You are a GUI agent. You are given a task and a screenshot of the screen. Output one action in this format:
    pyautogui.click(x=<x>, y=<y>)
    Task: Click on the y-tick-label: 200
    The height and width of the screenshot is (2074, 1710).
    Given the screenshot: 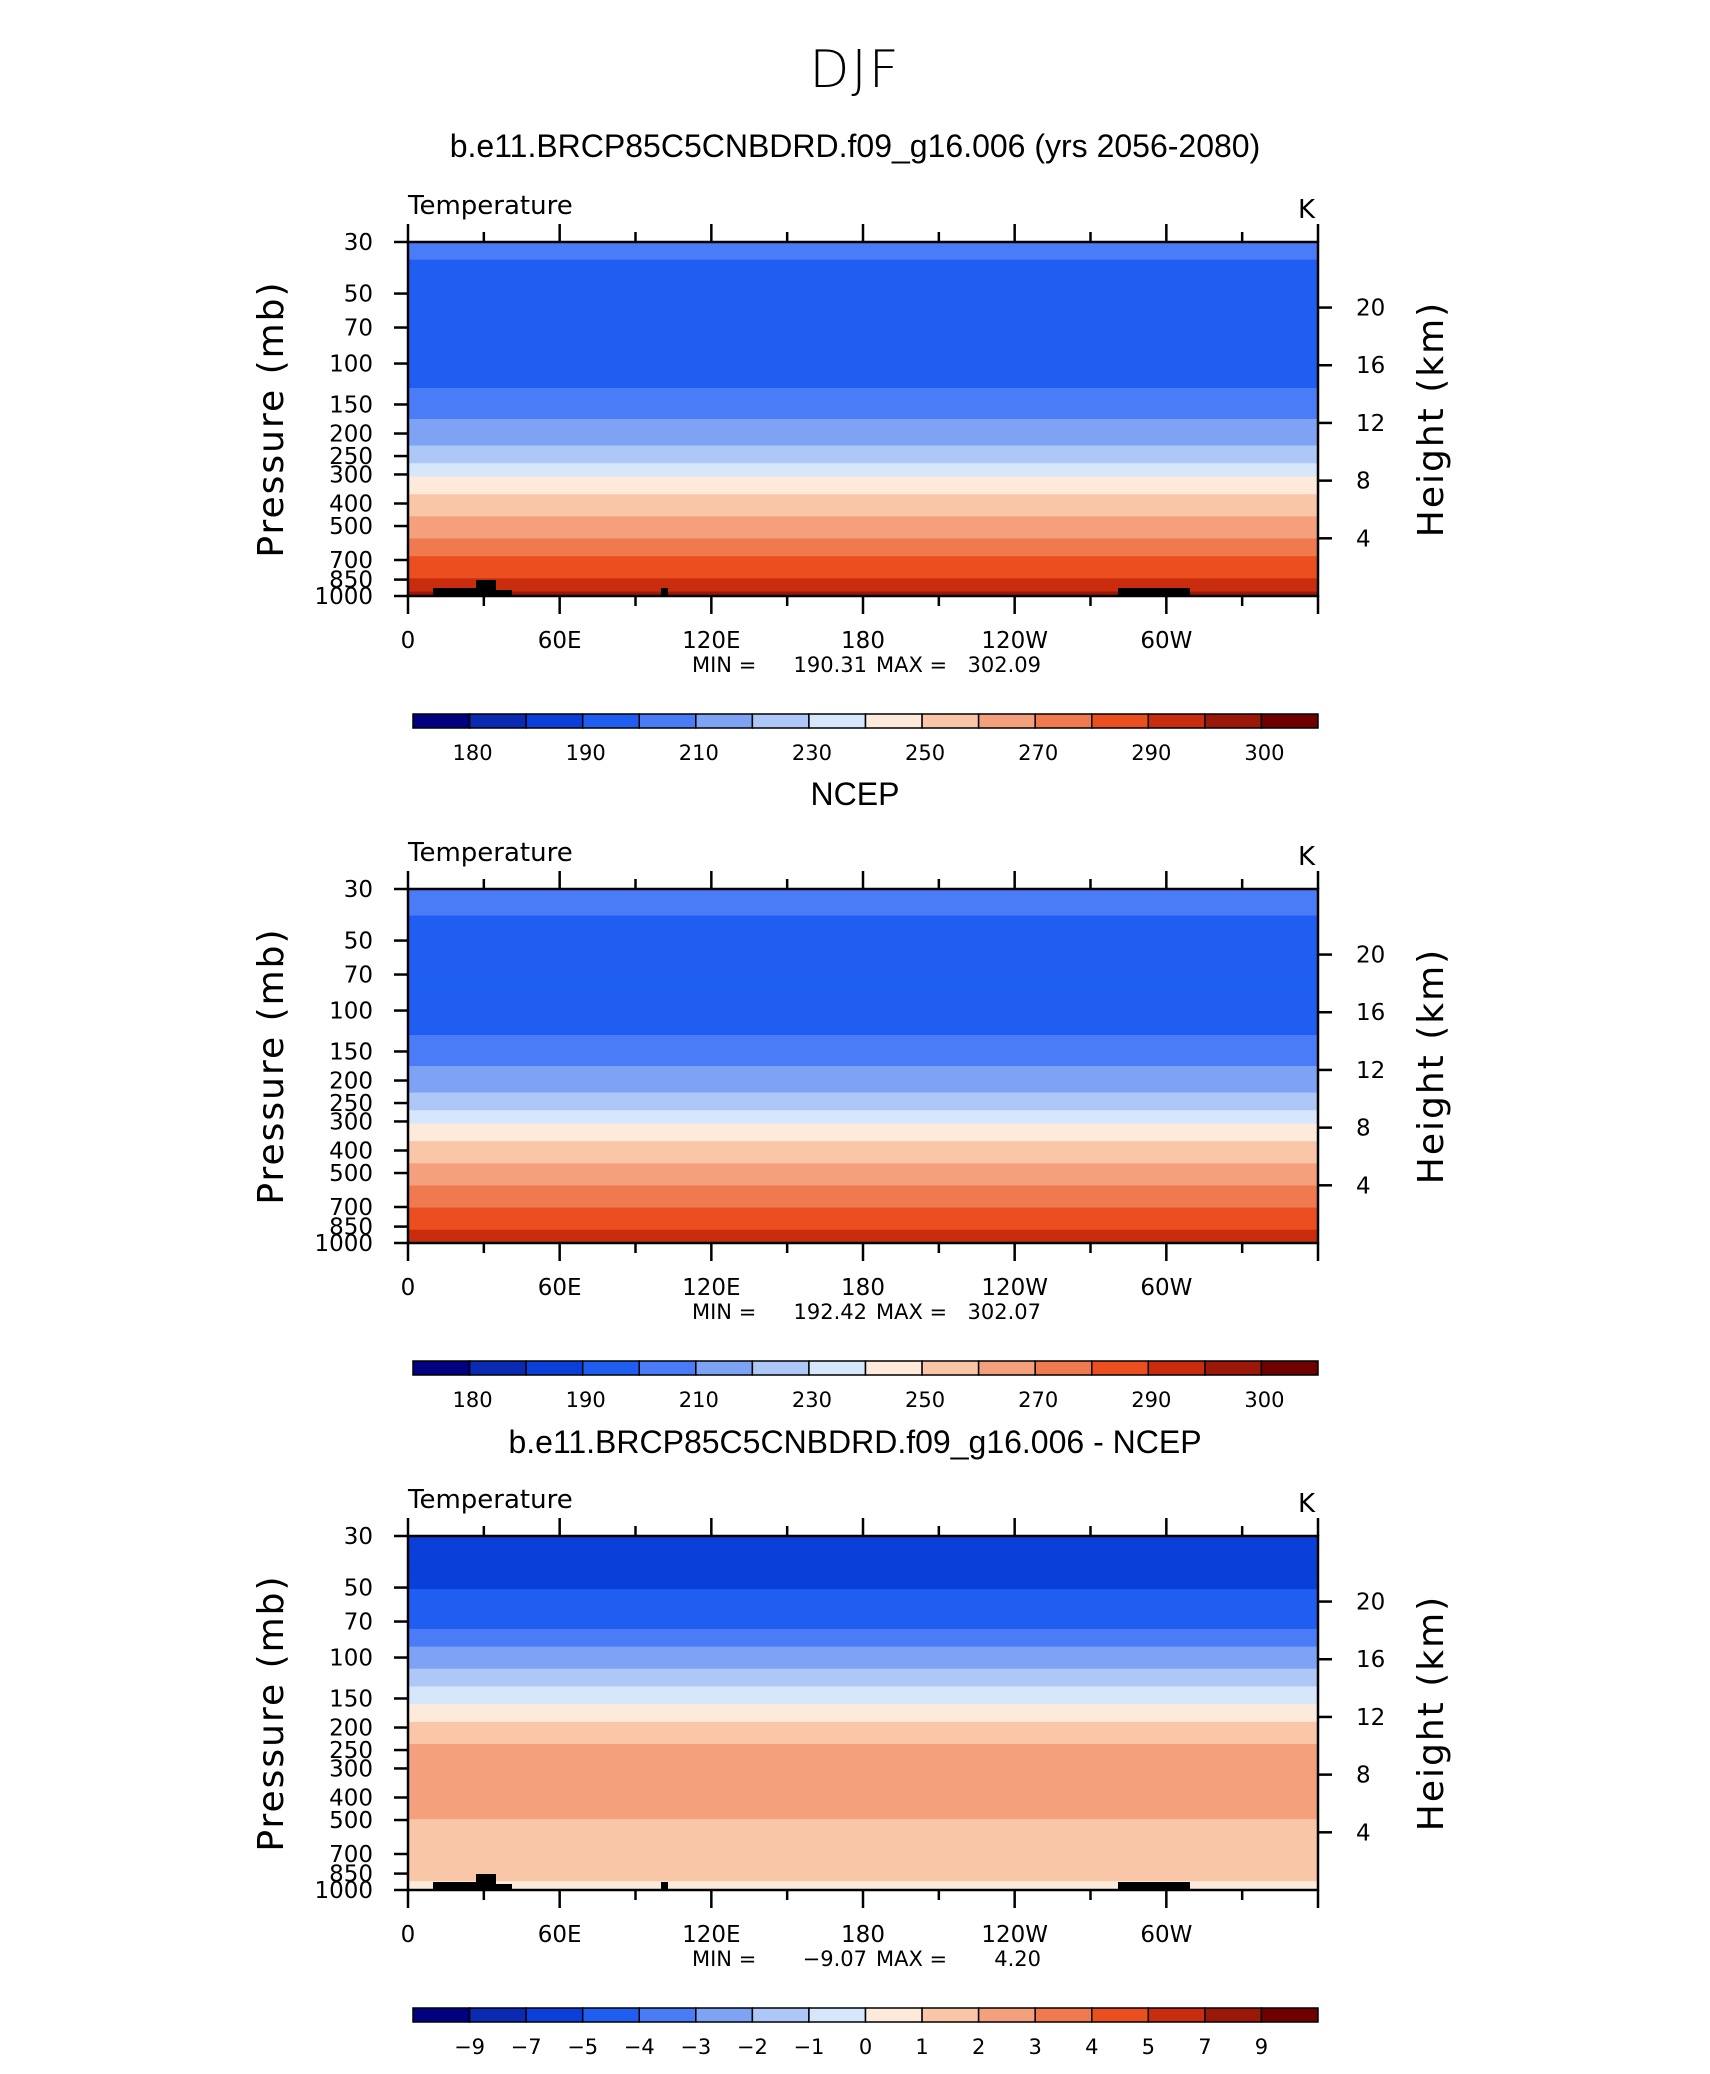 What is the action you would take?
    pyautogui.click(x=351, y=1082)
    